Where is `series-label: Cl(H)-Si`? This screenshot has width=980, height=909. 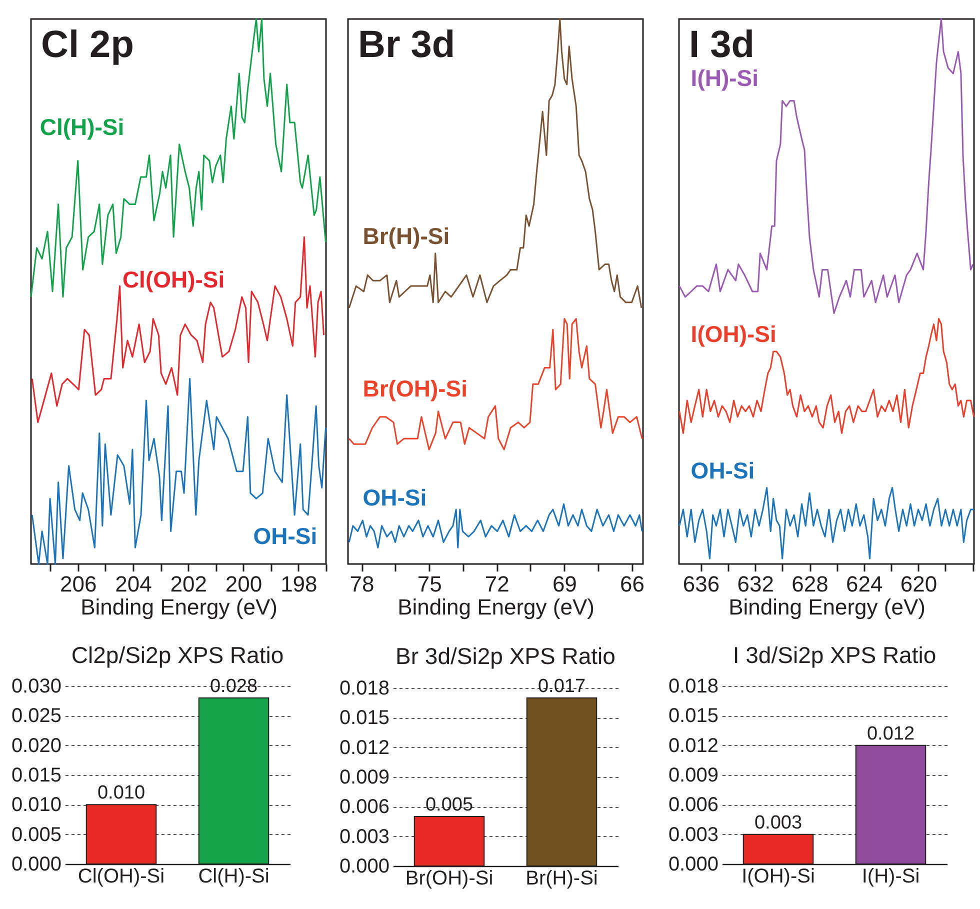
series-label: Cl(H)-Si is located at coordinates (82, 127).